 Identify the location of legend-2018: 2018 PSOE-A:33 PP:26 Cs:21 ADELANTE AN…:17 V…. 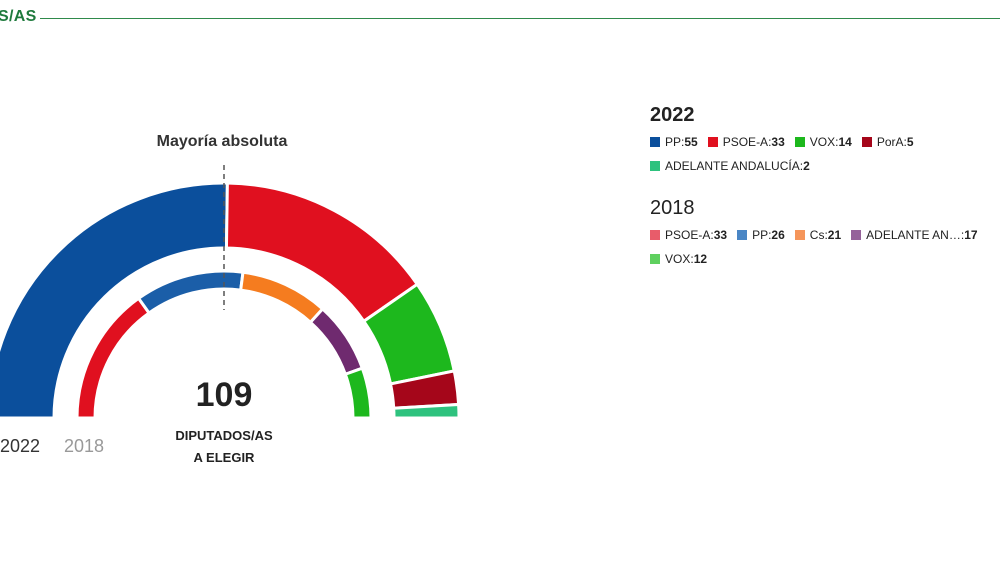
(825, 231).